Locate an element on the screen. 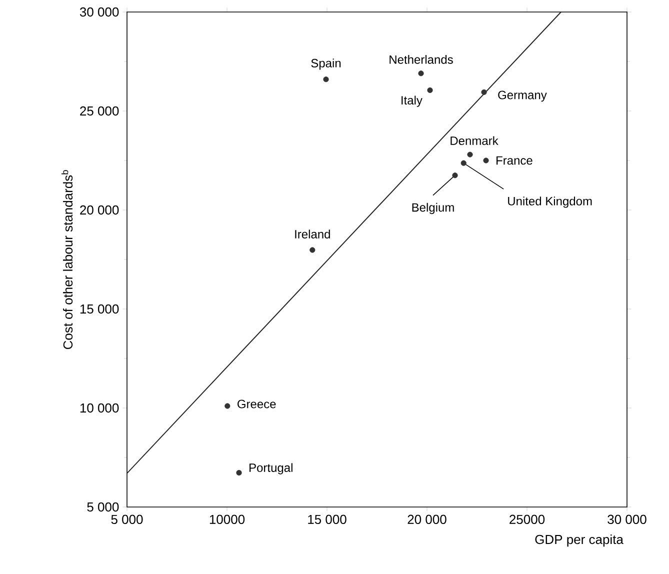  annotation: Spain is located at coordinates (326, 64).